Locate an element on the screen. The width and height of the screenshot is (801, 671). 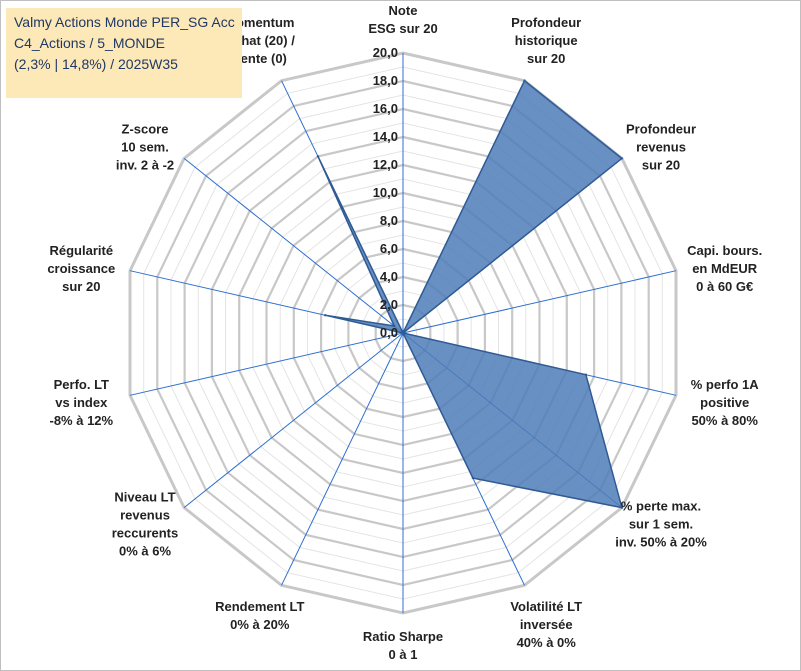
radial-tick-labels: 0,0 2,0 4,0 6,0 8,0 10,0 12,0 14,0 16,0 18,0 20,0 is located at coordinates (385, 192).